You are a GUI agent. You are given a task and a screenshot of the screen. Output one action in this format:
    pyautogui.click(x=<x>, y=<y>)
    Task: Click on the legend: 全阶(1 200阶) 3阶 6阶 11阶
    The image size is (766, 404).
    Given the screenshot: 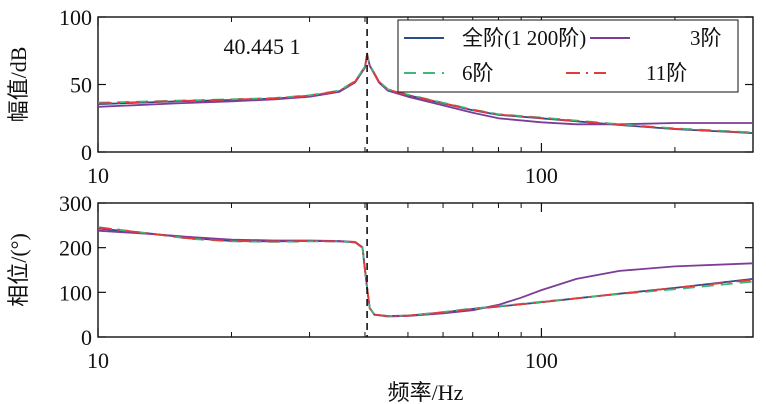 What is the action you would take?
    pyautogui.click(x=568, y=56)
    